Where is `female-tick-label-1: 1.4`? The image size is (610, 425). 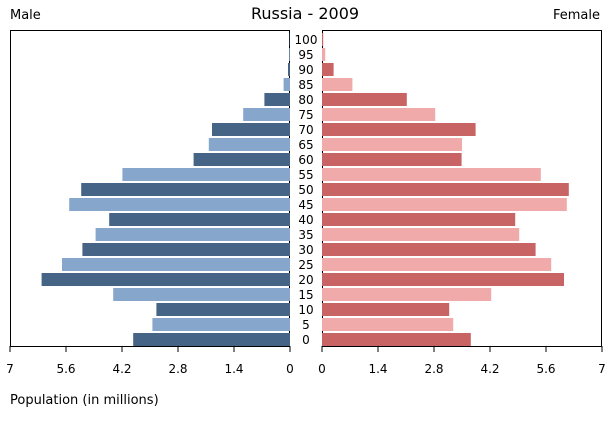 female-tick-label-1: 1.4 is located at coordinates (377, 369).